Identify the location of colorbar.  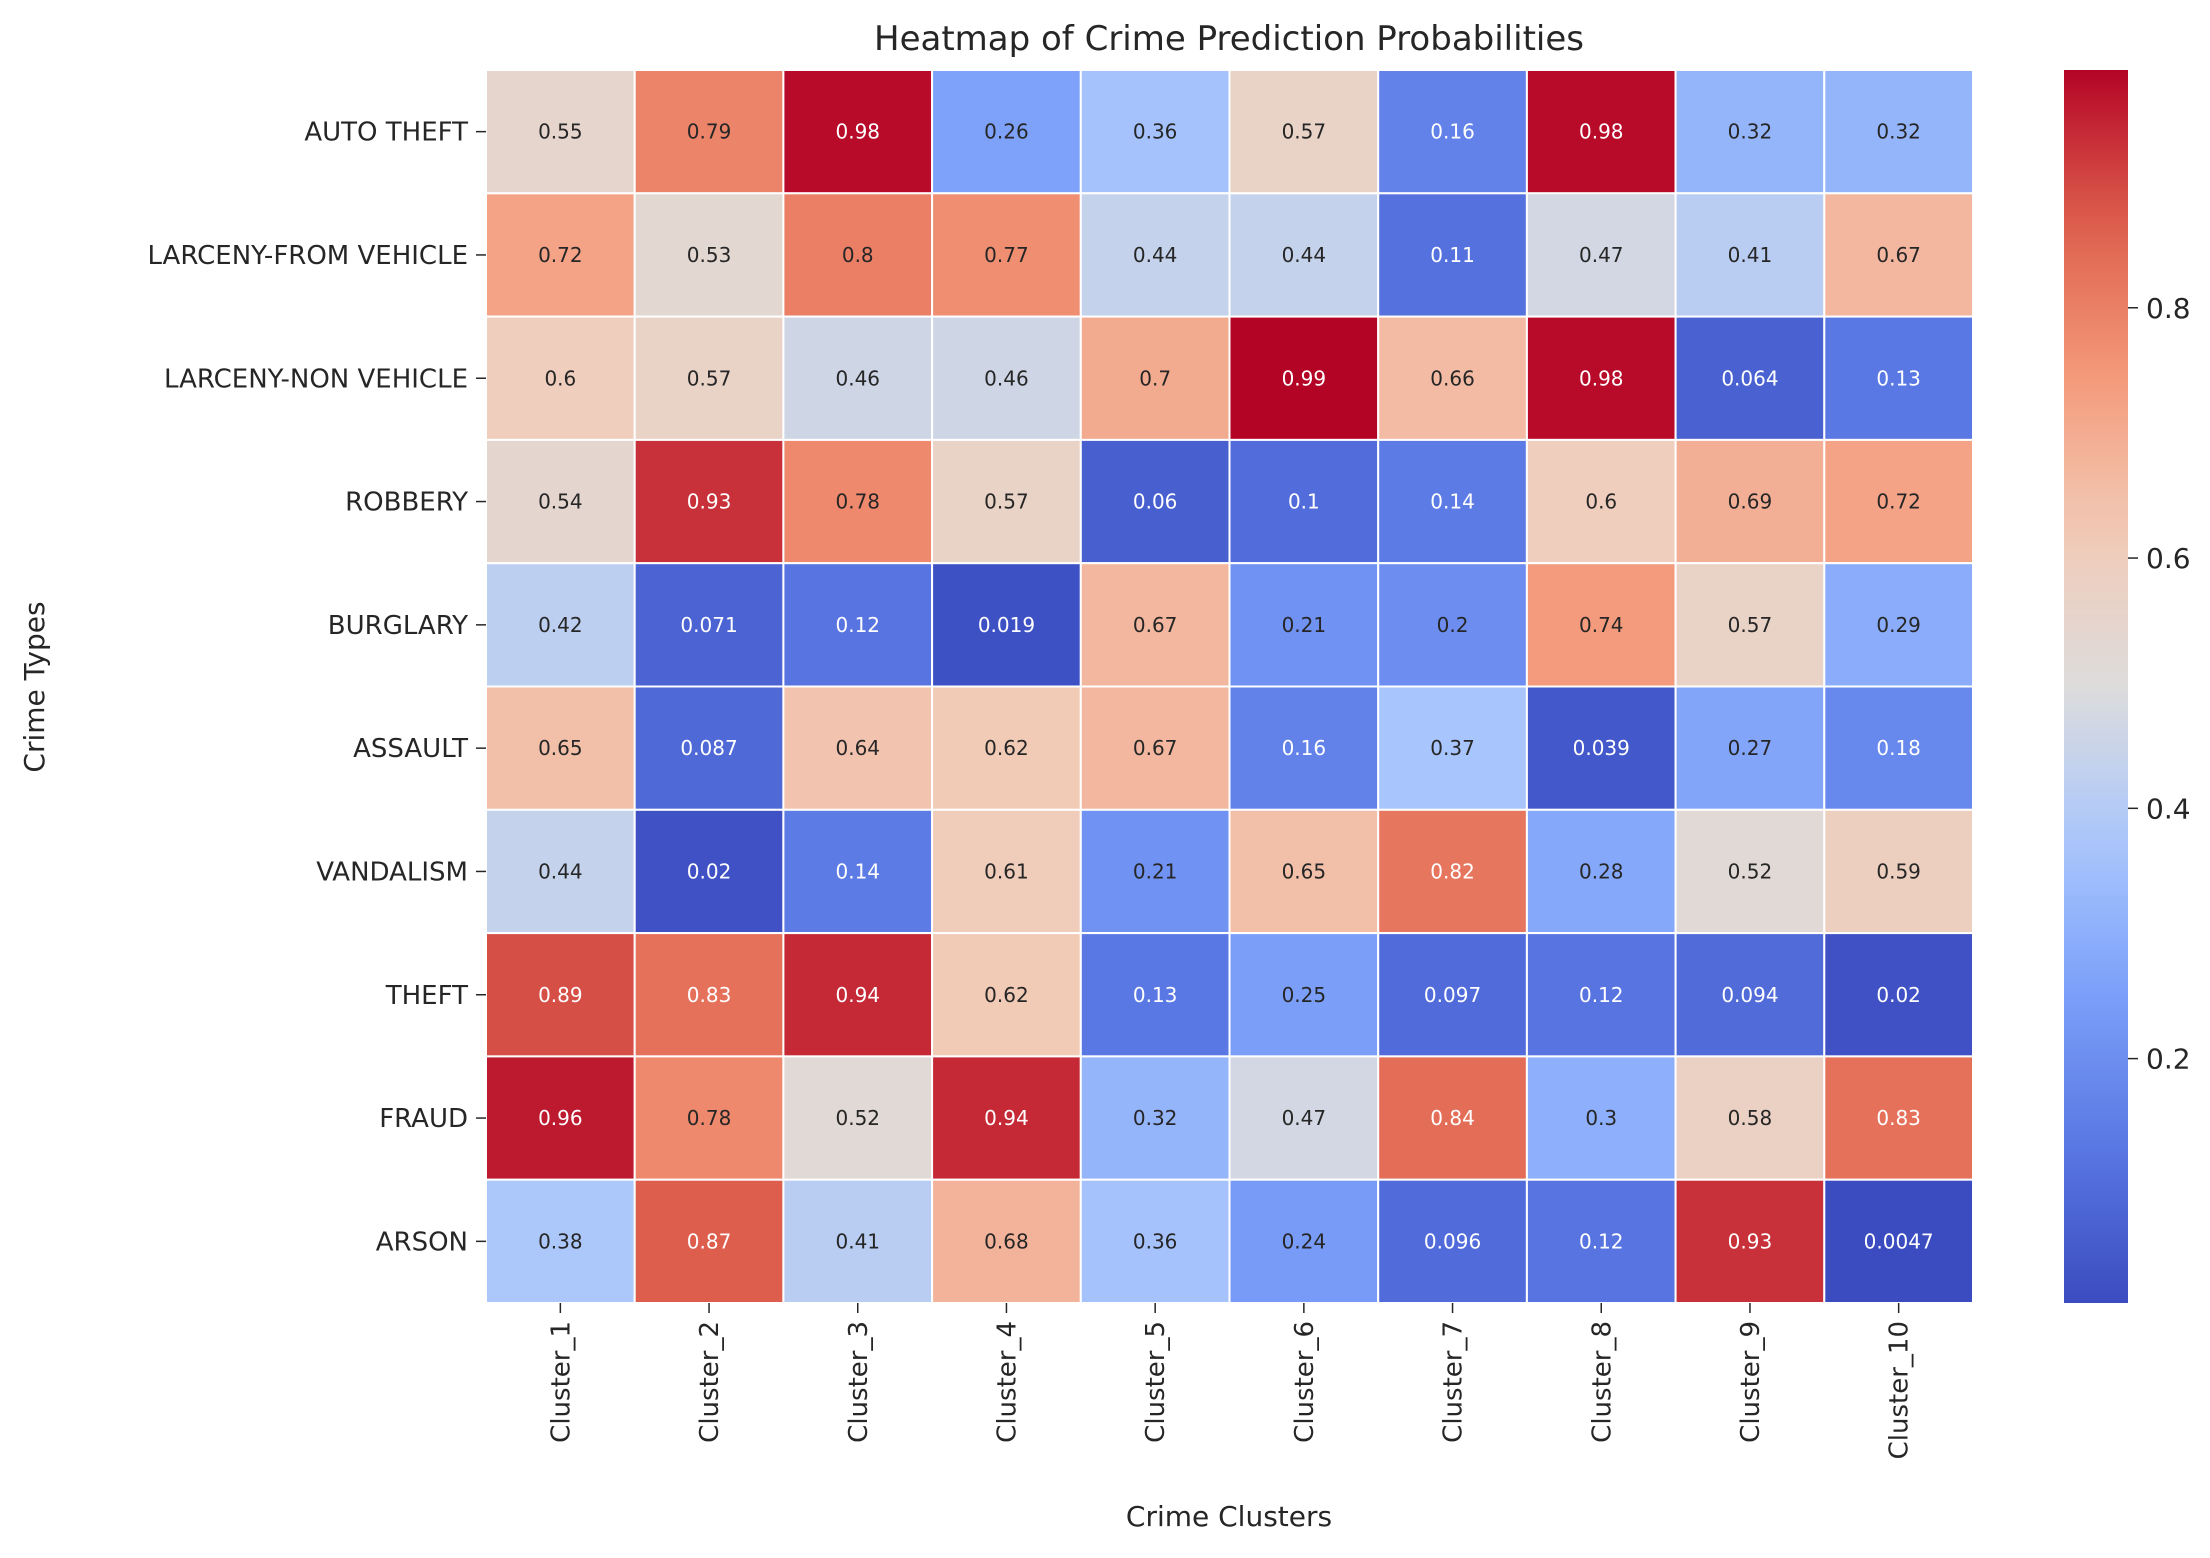
(2096, 686).